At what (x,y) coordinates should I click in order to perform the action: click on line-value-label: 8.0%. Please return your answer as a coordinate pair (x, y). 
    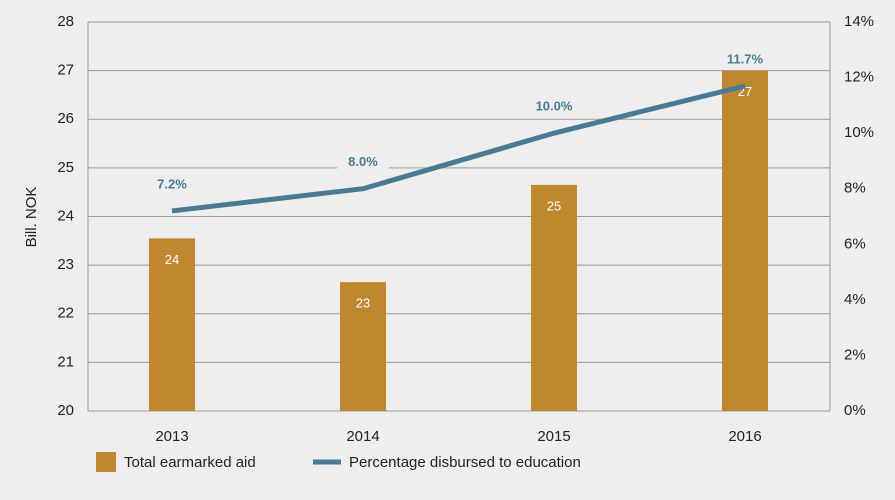
    Looking at the image, I should click on (363, 161).